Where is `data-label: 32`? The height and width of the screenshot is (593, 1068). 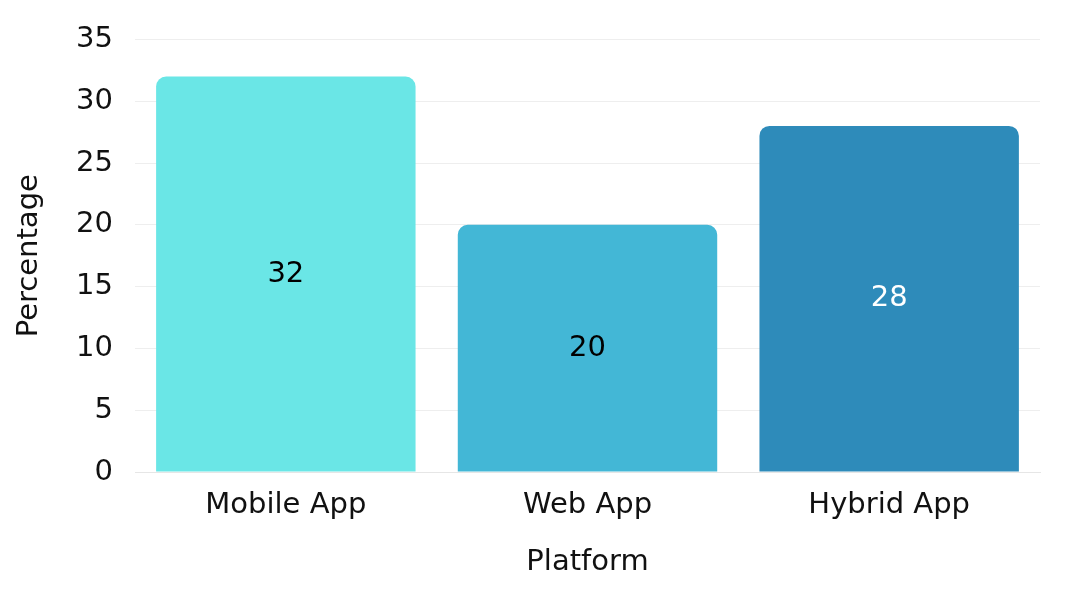
data-label: 32 is located at coordinates (286, 271).